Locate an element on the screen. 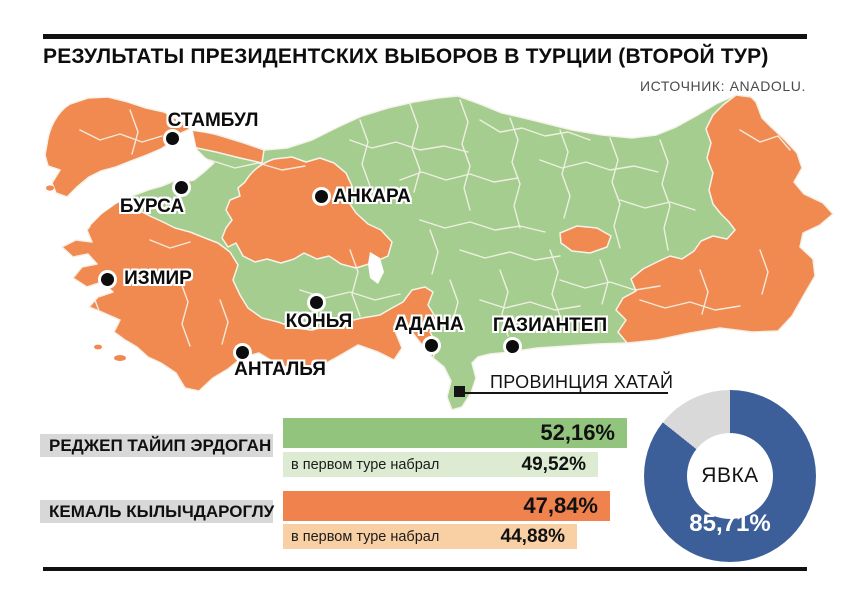 The width and height of the screenshot is (850, 603). city-label-ankara: АНКАРА is located at coordinates (372, 196).